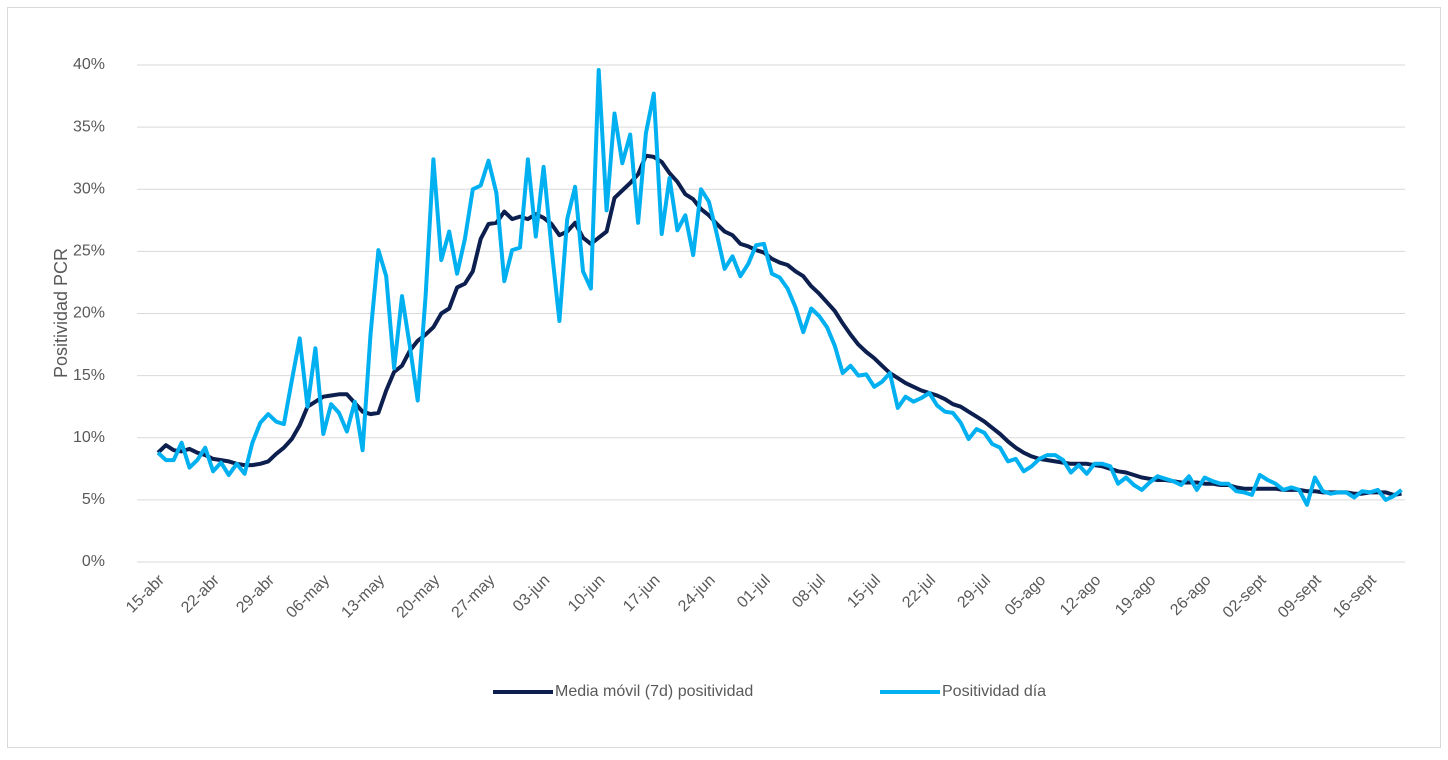  What do you see at coordinates (89, 251) in the screenshot?
I see `y-tick-label: 25%` at bounding box center [89, 251].